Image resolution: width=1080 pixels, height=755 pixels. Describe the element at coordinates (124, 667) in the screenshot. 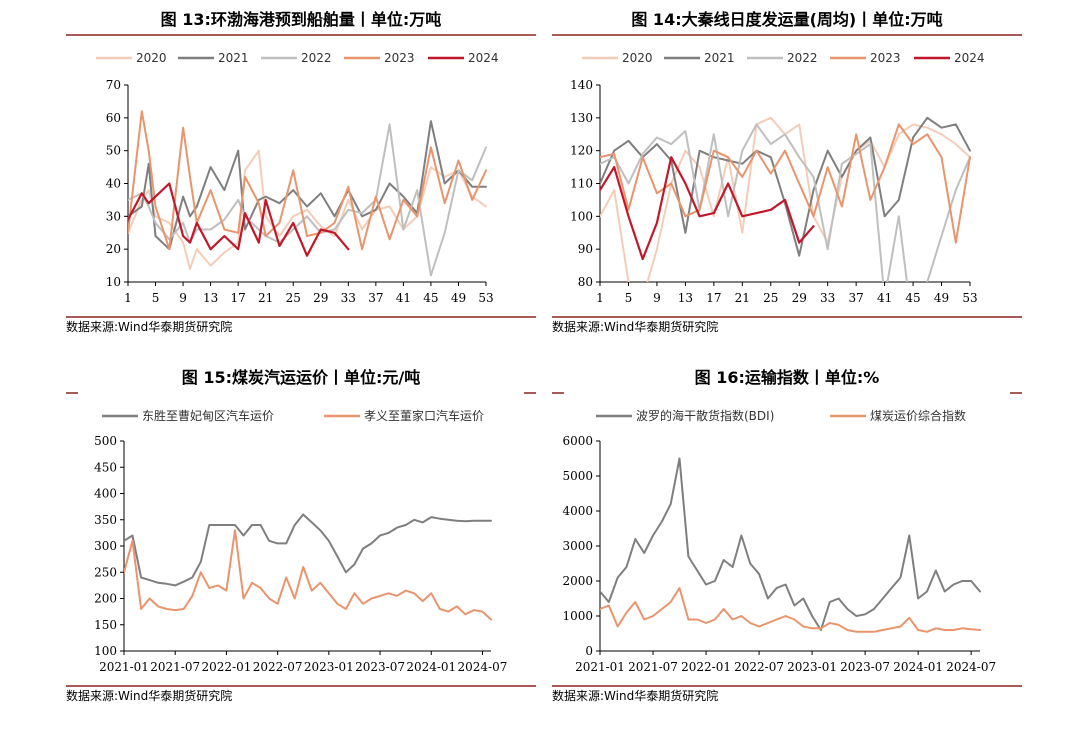

I see `x-tick-label: 2021-01` at that location.